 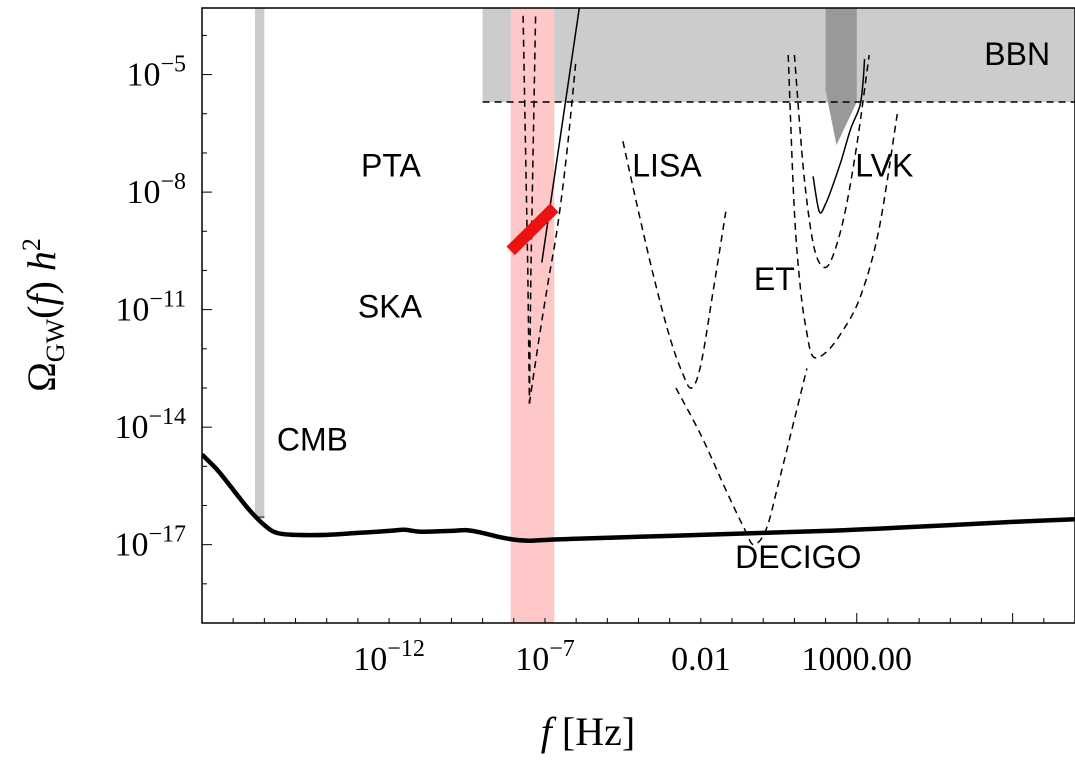 I want to click on lvk-sensitivity-curve, so click(x=831, y=161).